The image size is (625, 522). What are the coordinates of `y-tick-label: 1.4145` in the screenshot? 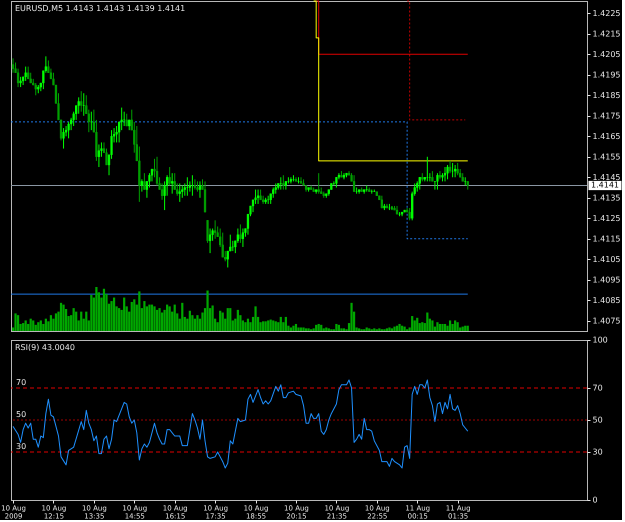 It's located at (606, 177).